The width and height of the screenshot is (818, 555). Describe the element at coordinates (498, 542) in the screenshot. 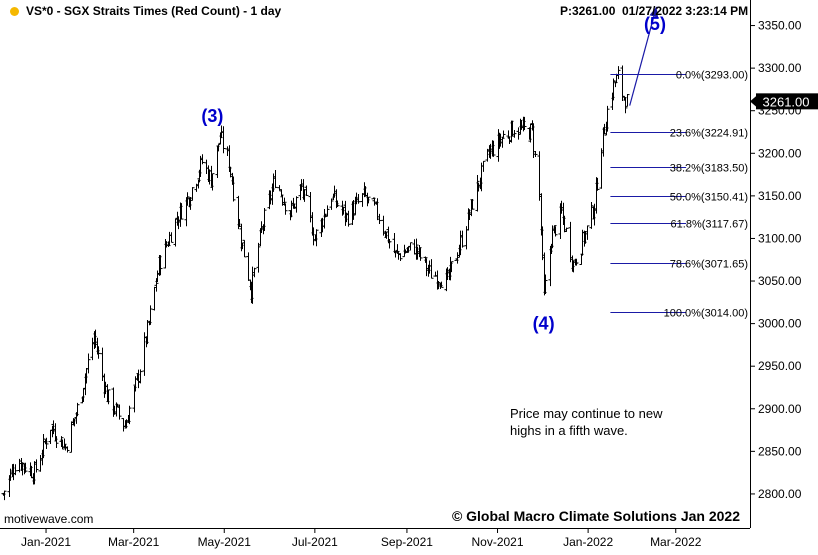

I see `x-tick-label: Nov-2021` at that location.